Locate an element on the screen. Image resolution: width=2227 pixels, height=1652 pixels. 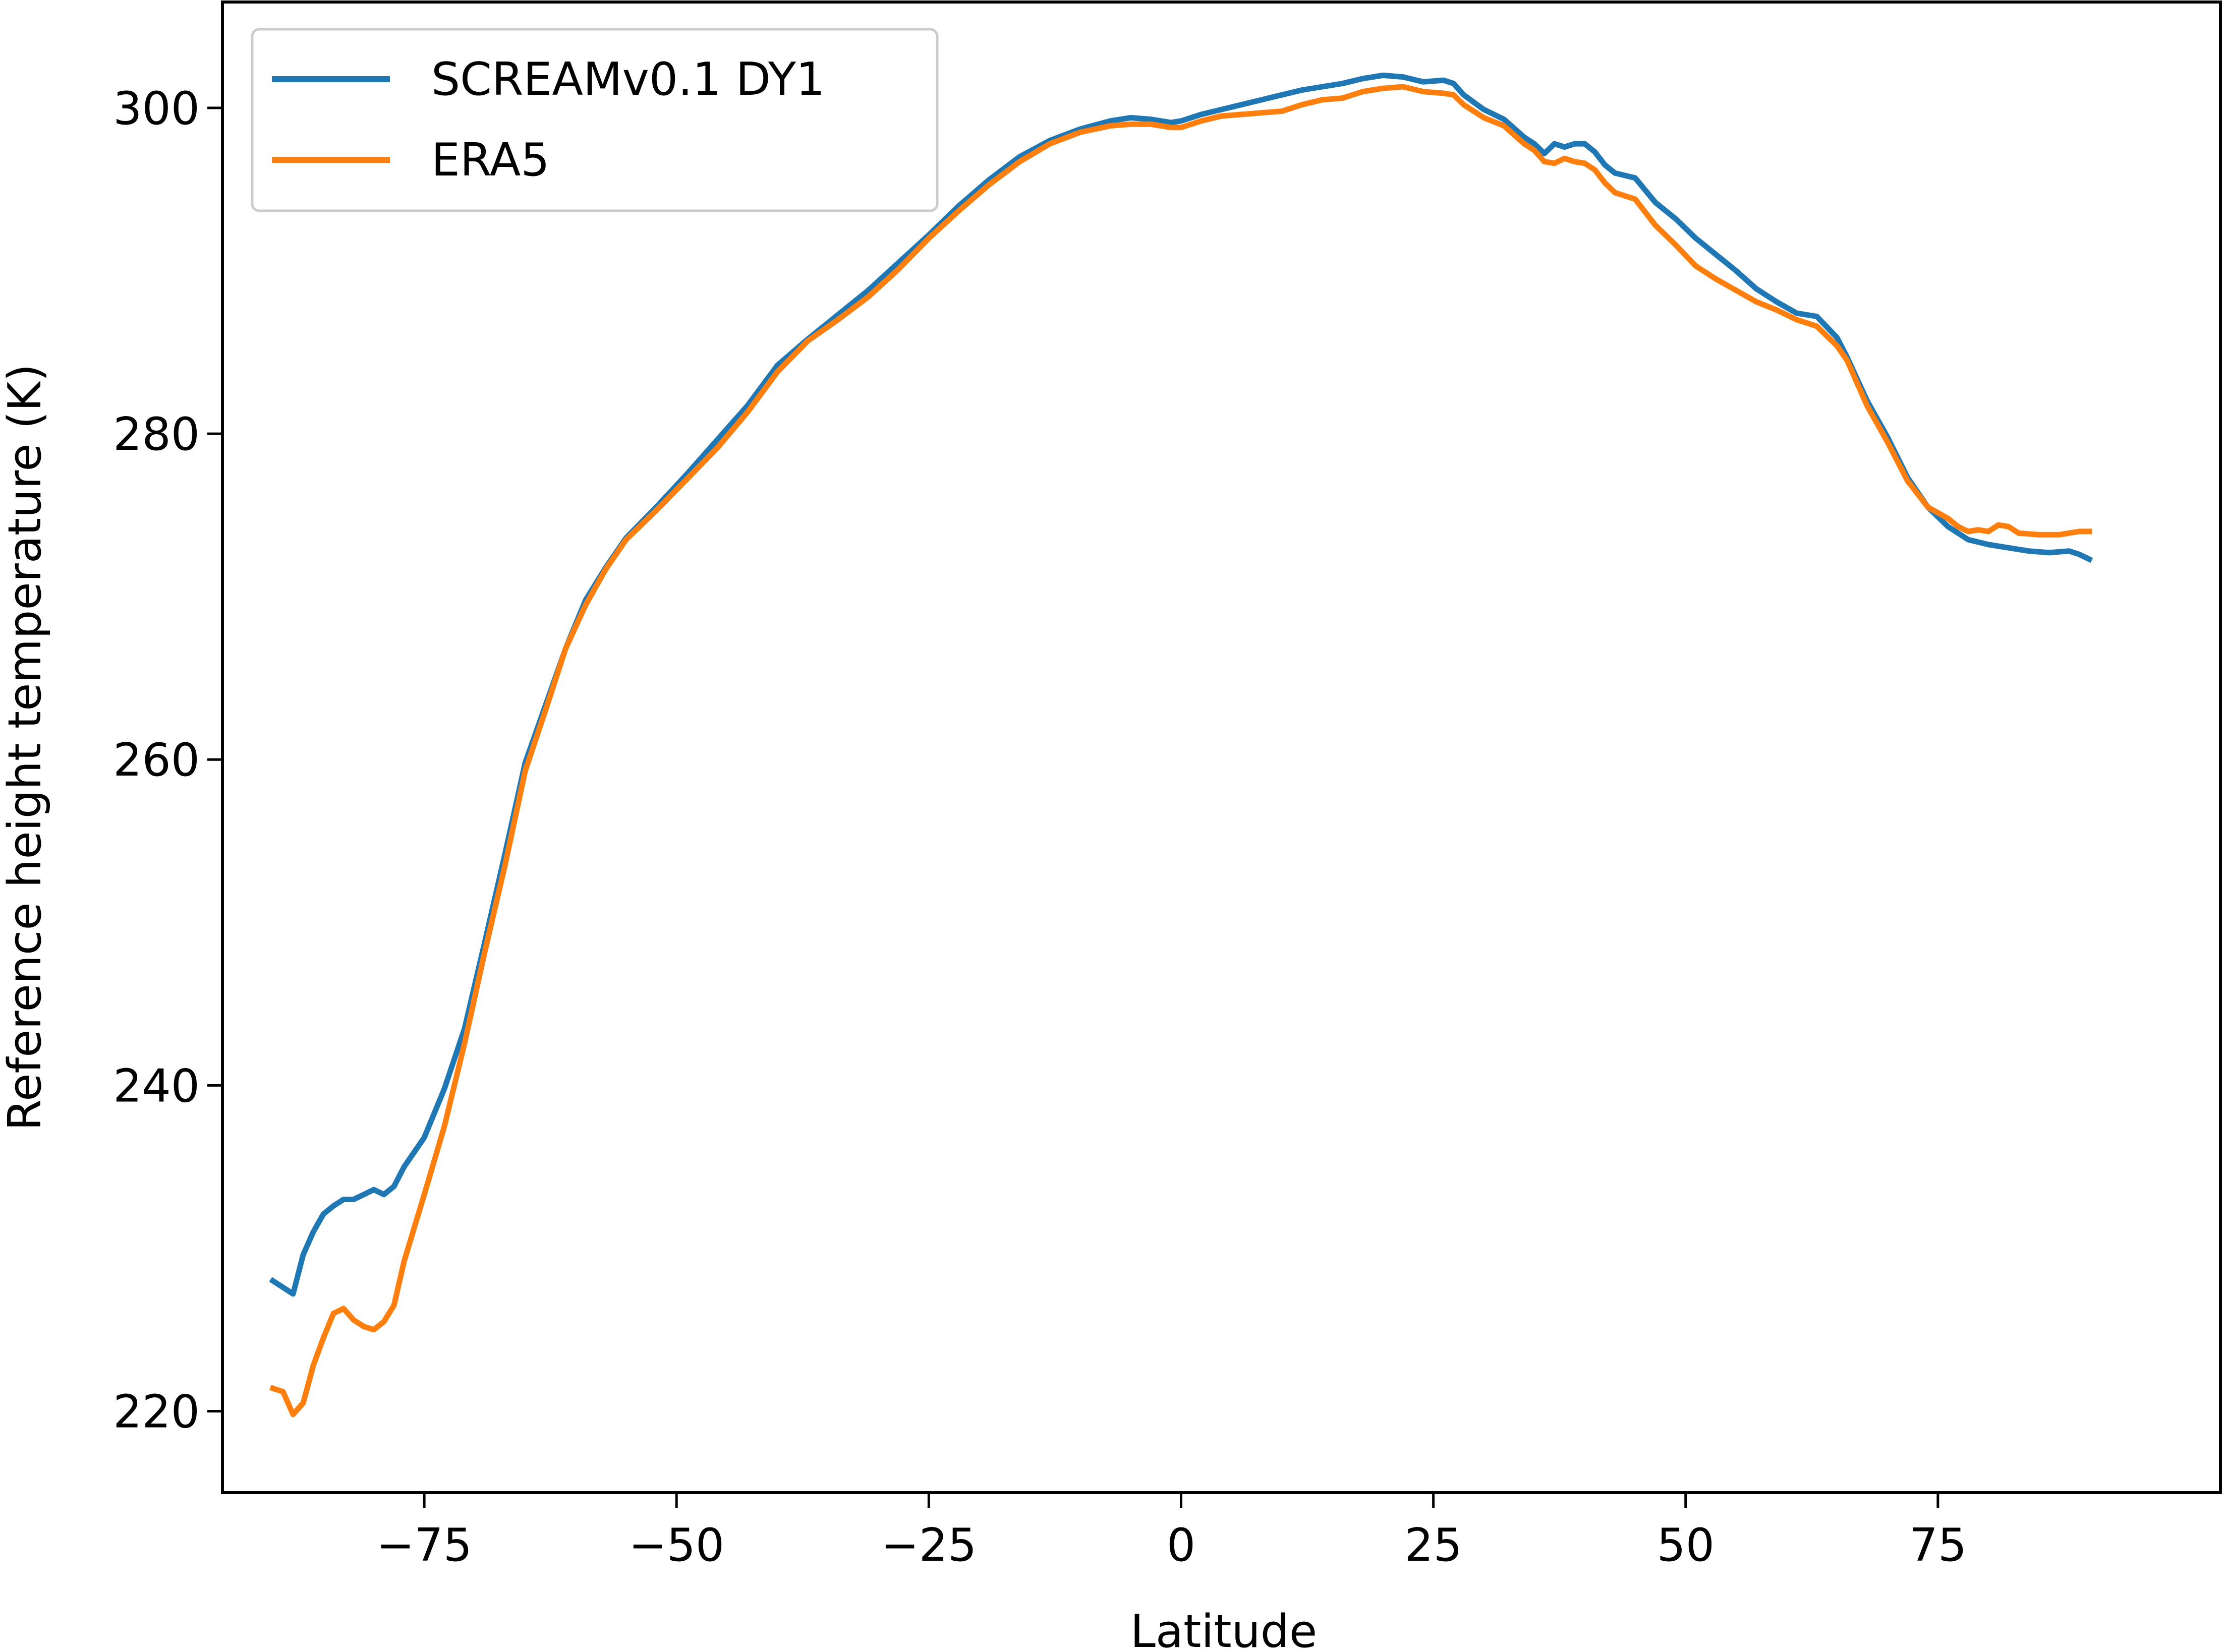
y-tick-label: 260 is located at coordinates (156, 760).